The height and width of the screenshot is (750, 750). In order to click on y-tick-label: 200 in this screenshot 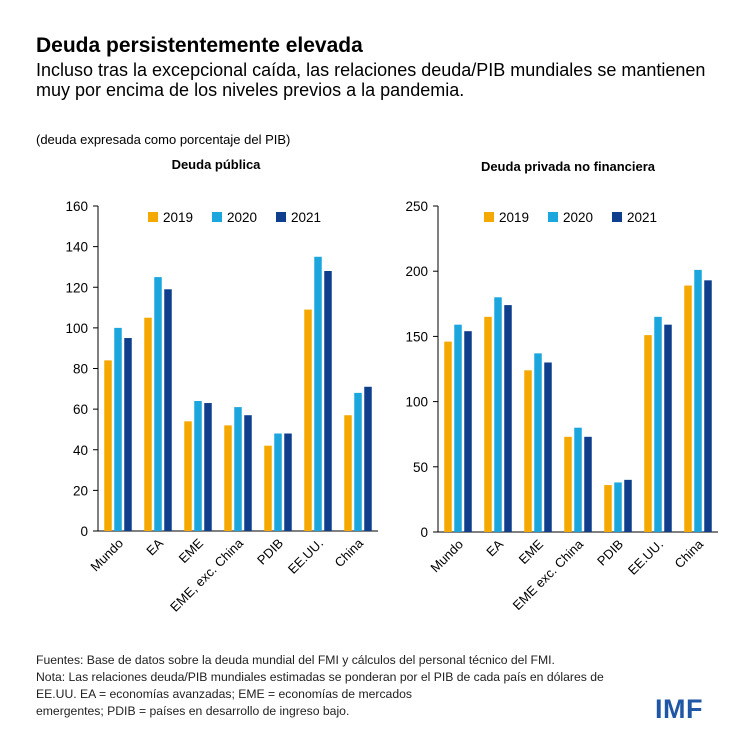, I will do `click(416, 271)`.